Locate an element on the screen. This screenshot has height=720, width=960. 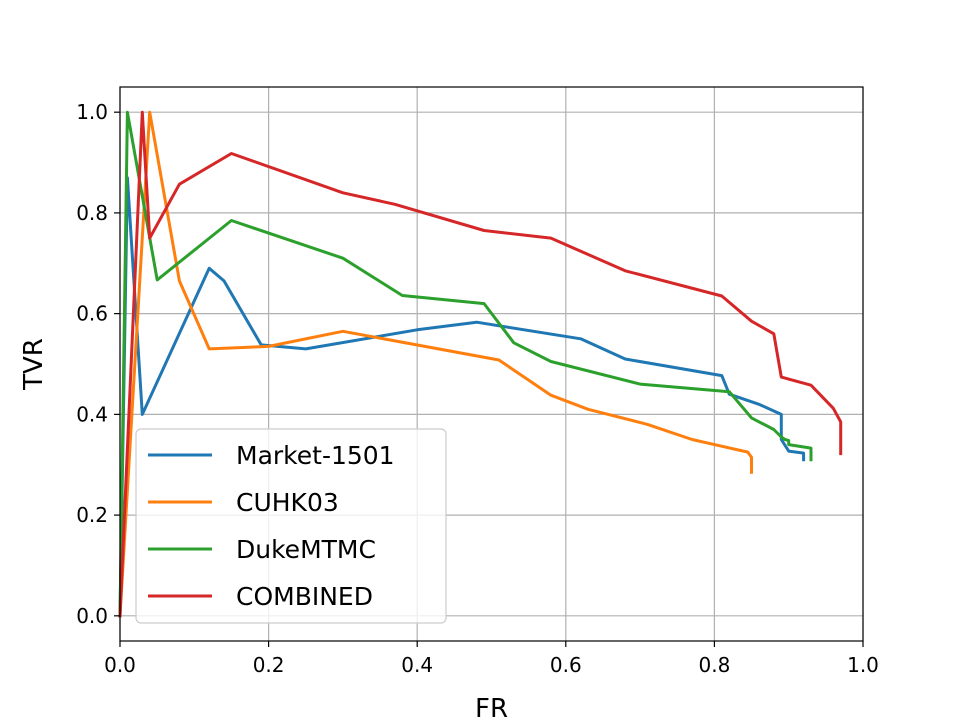
y-tick-label: 0.6 is located at coordinates (92, 314).